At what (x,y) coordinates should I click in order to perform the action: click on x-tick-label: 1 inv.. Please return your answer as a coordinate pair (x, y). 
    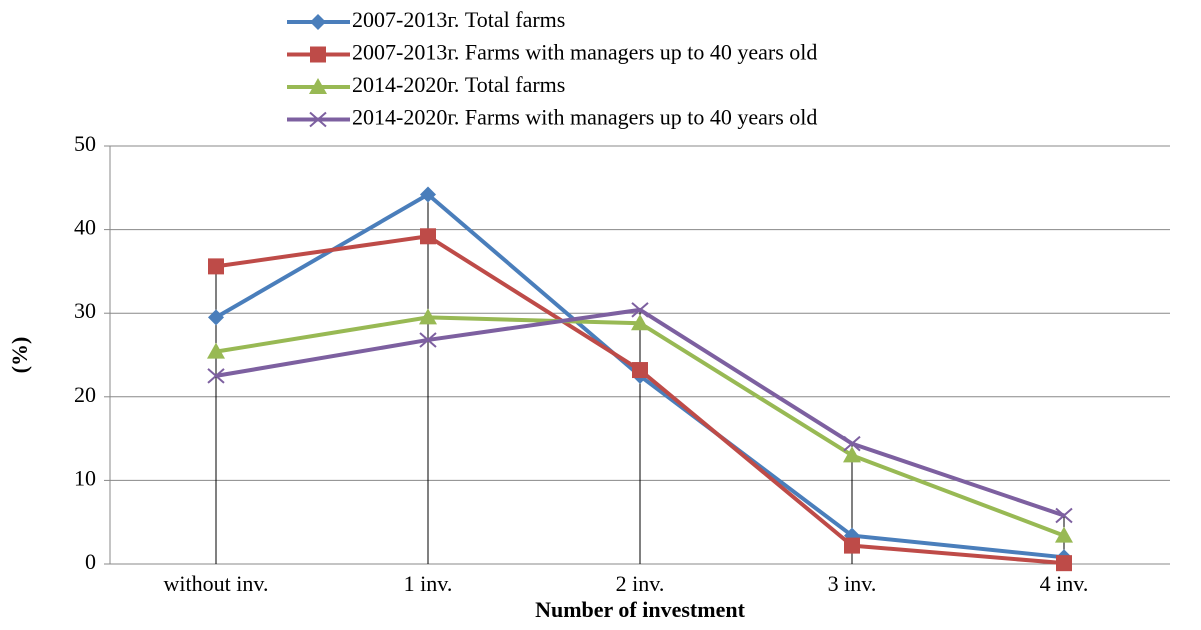
    Looking at the image, I should click on (428, 583).